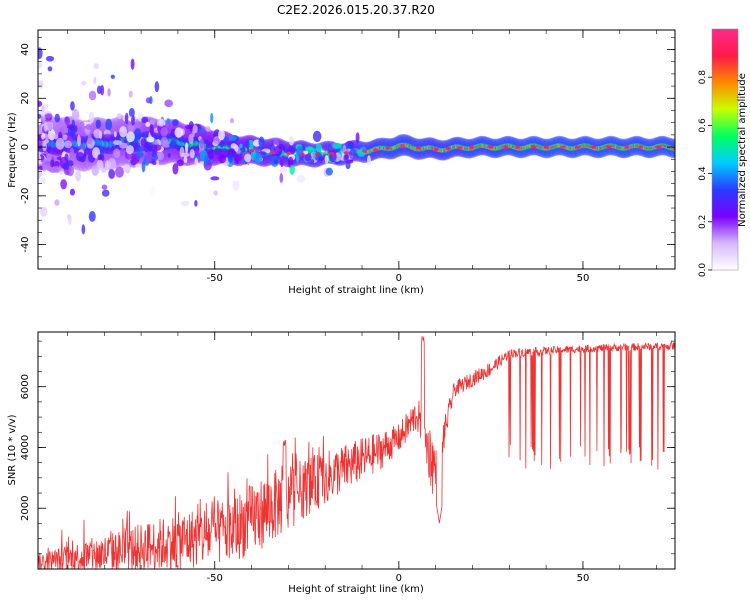 This screenshot has width=750, height=600. What do you see at coordinates (215, 278) in the screenshot?
I see `spectrogram-xtick-label-0: -50` at bounding box center [215, 278].